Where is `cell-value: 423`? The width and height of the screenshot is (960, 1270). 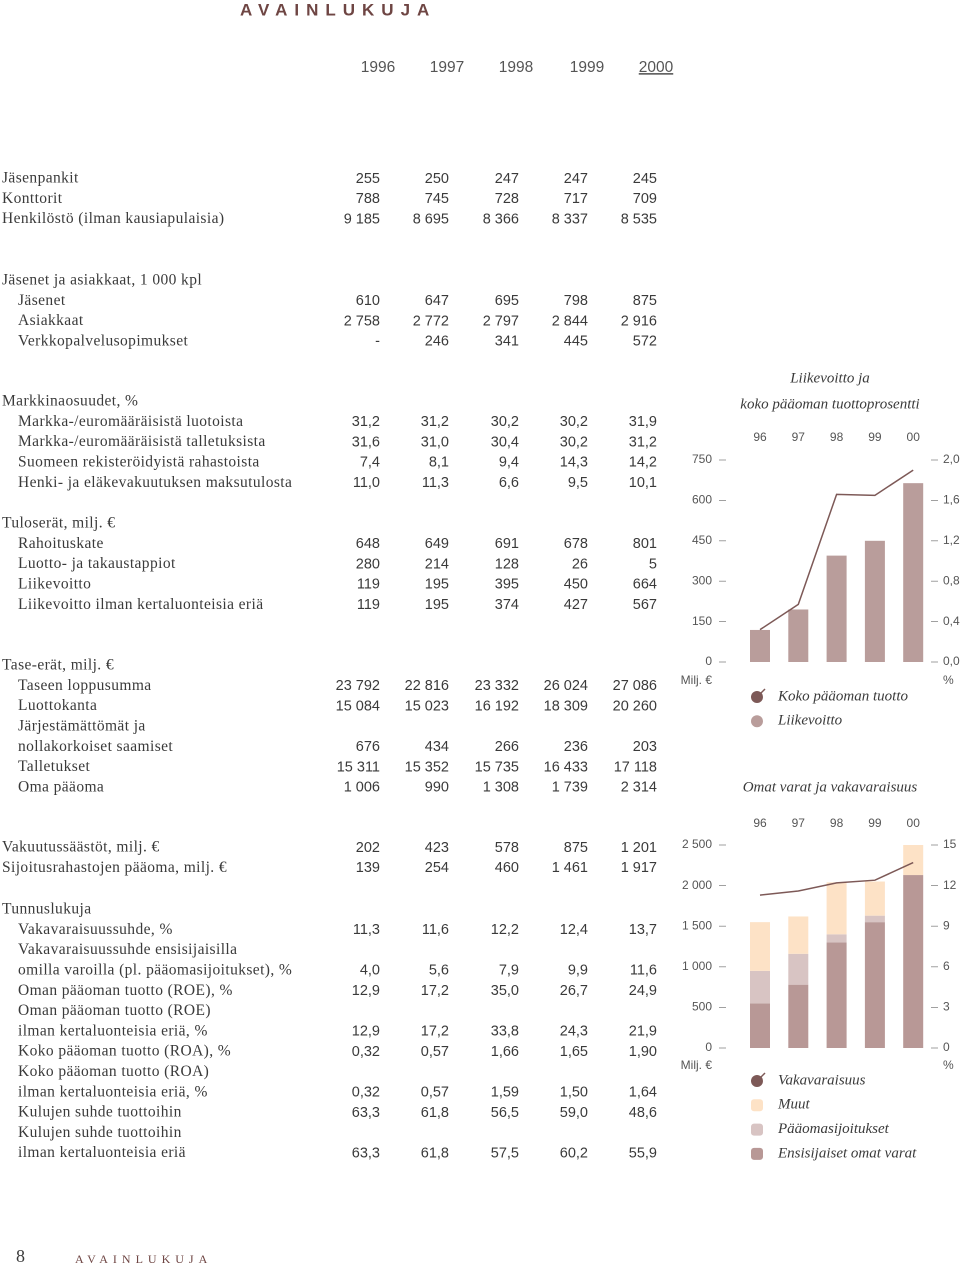
cell-value: 423 is located at coordinates (437, 848).